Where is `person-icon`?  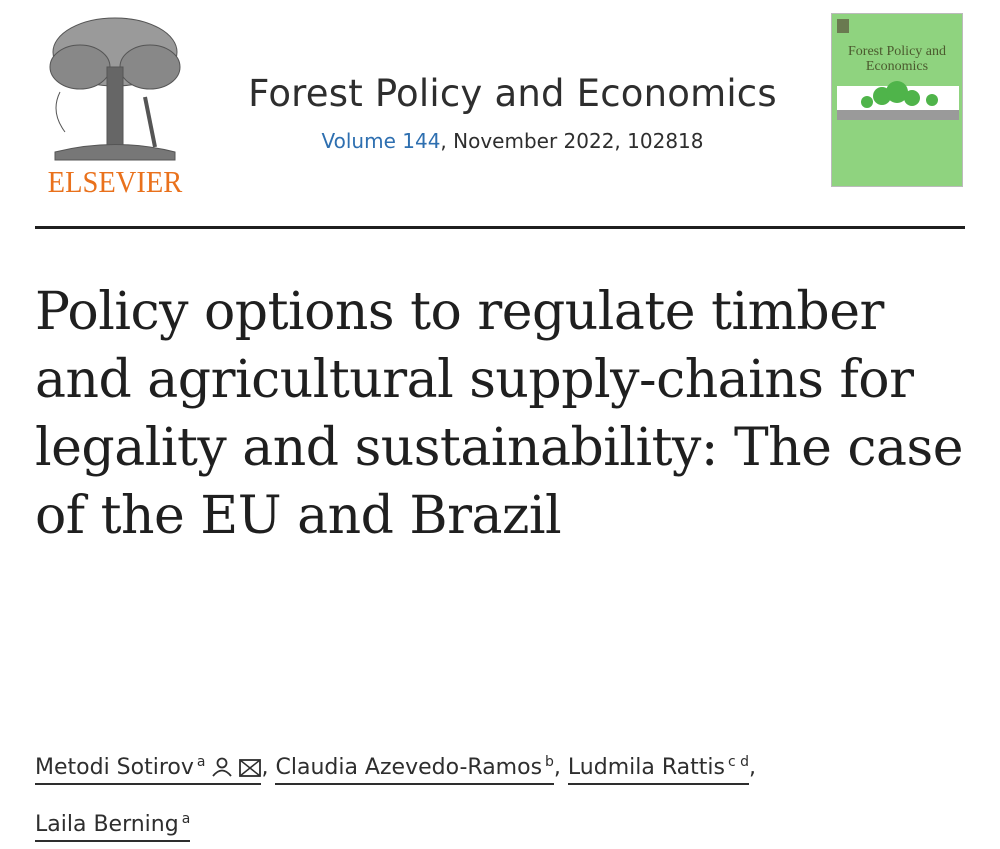 person-icon is located at coordinates (222, 771).